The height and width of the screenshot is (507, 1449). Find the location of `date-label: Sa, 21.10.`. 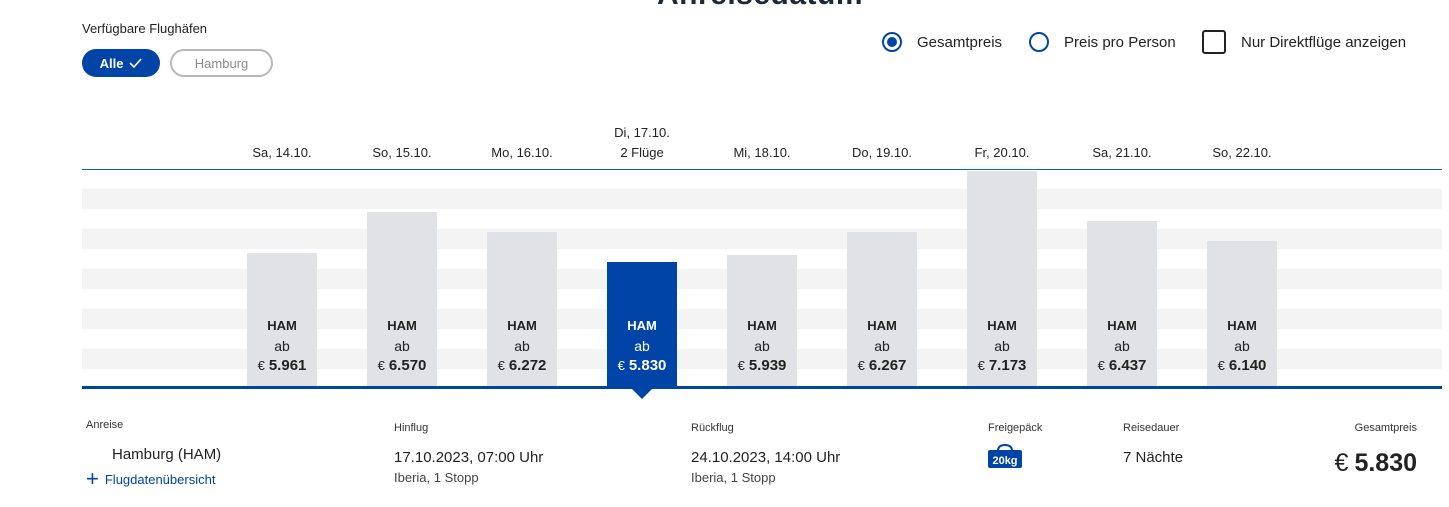

date-label: Sa, 21.10. is located at coordinates (1122, 153).